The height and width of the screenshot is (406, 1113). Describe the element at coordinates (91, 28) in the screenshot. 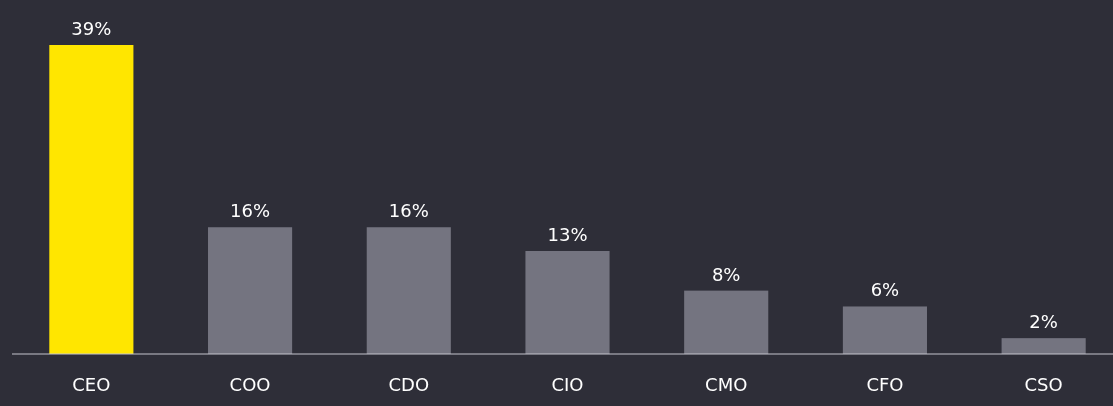

I see `data-label: 39%` at that location.